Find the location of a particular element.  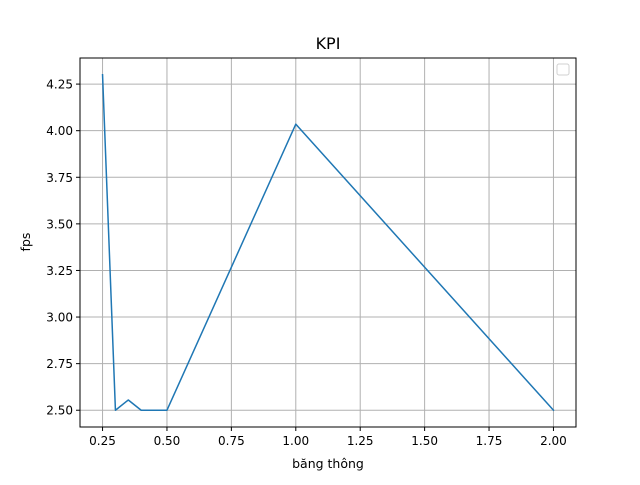

y-tick-label: 4.00 is located at coordinates (59, 131).